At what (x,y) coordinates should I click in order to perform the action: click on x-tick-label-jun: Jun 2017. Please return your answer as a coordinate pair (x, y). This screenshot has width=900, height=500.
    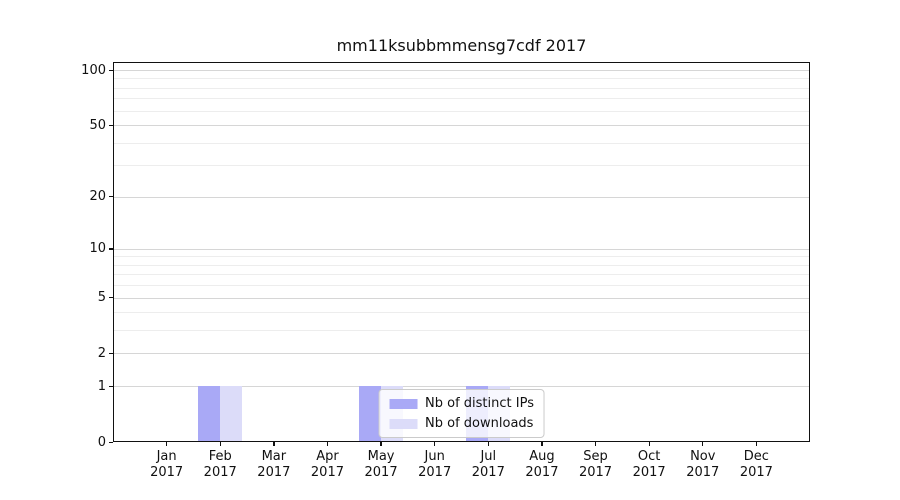
    Looking at the image, I should click on (435, 465).